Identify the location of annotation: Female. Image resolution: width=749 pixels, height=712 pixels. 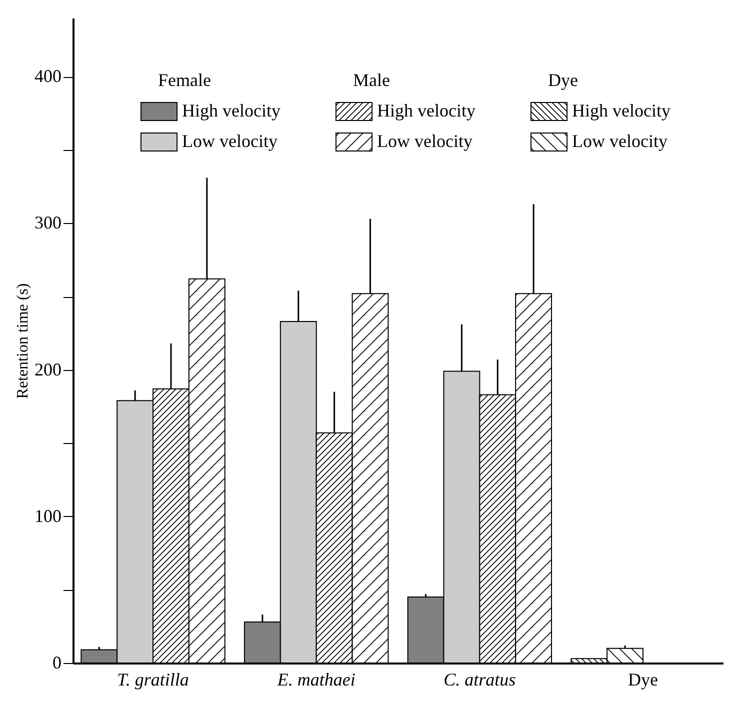
(184, 80).